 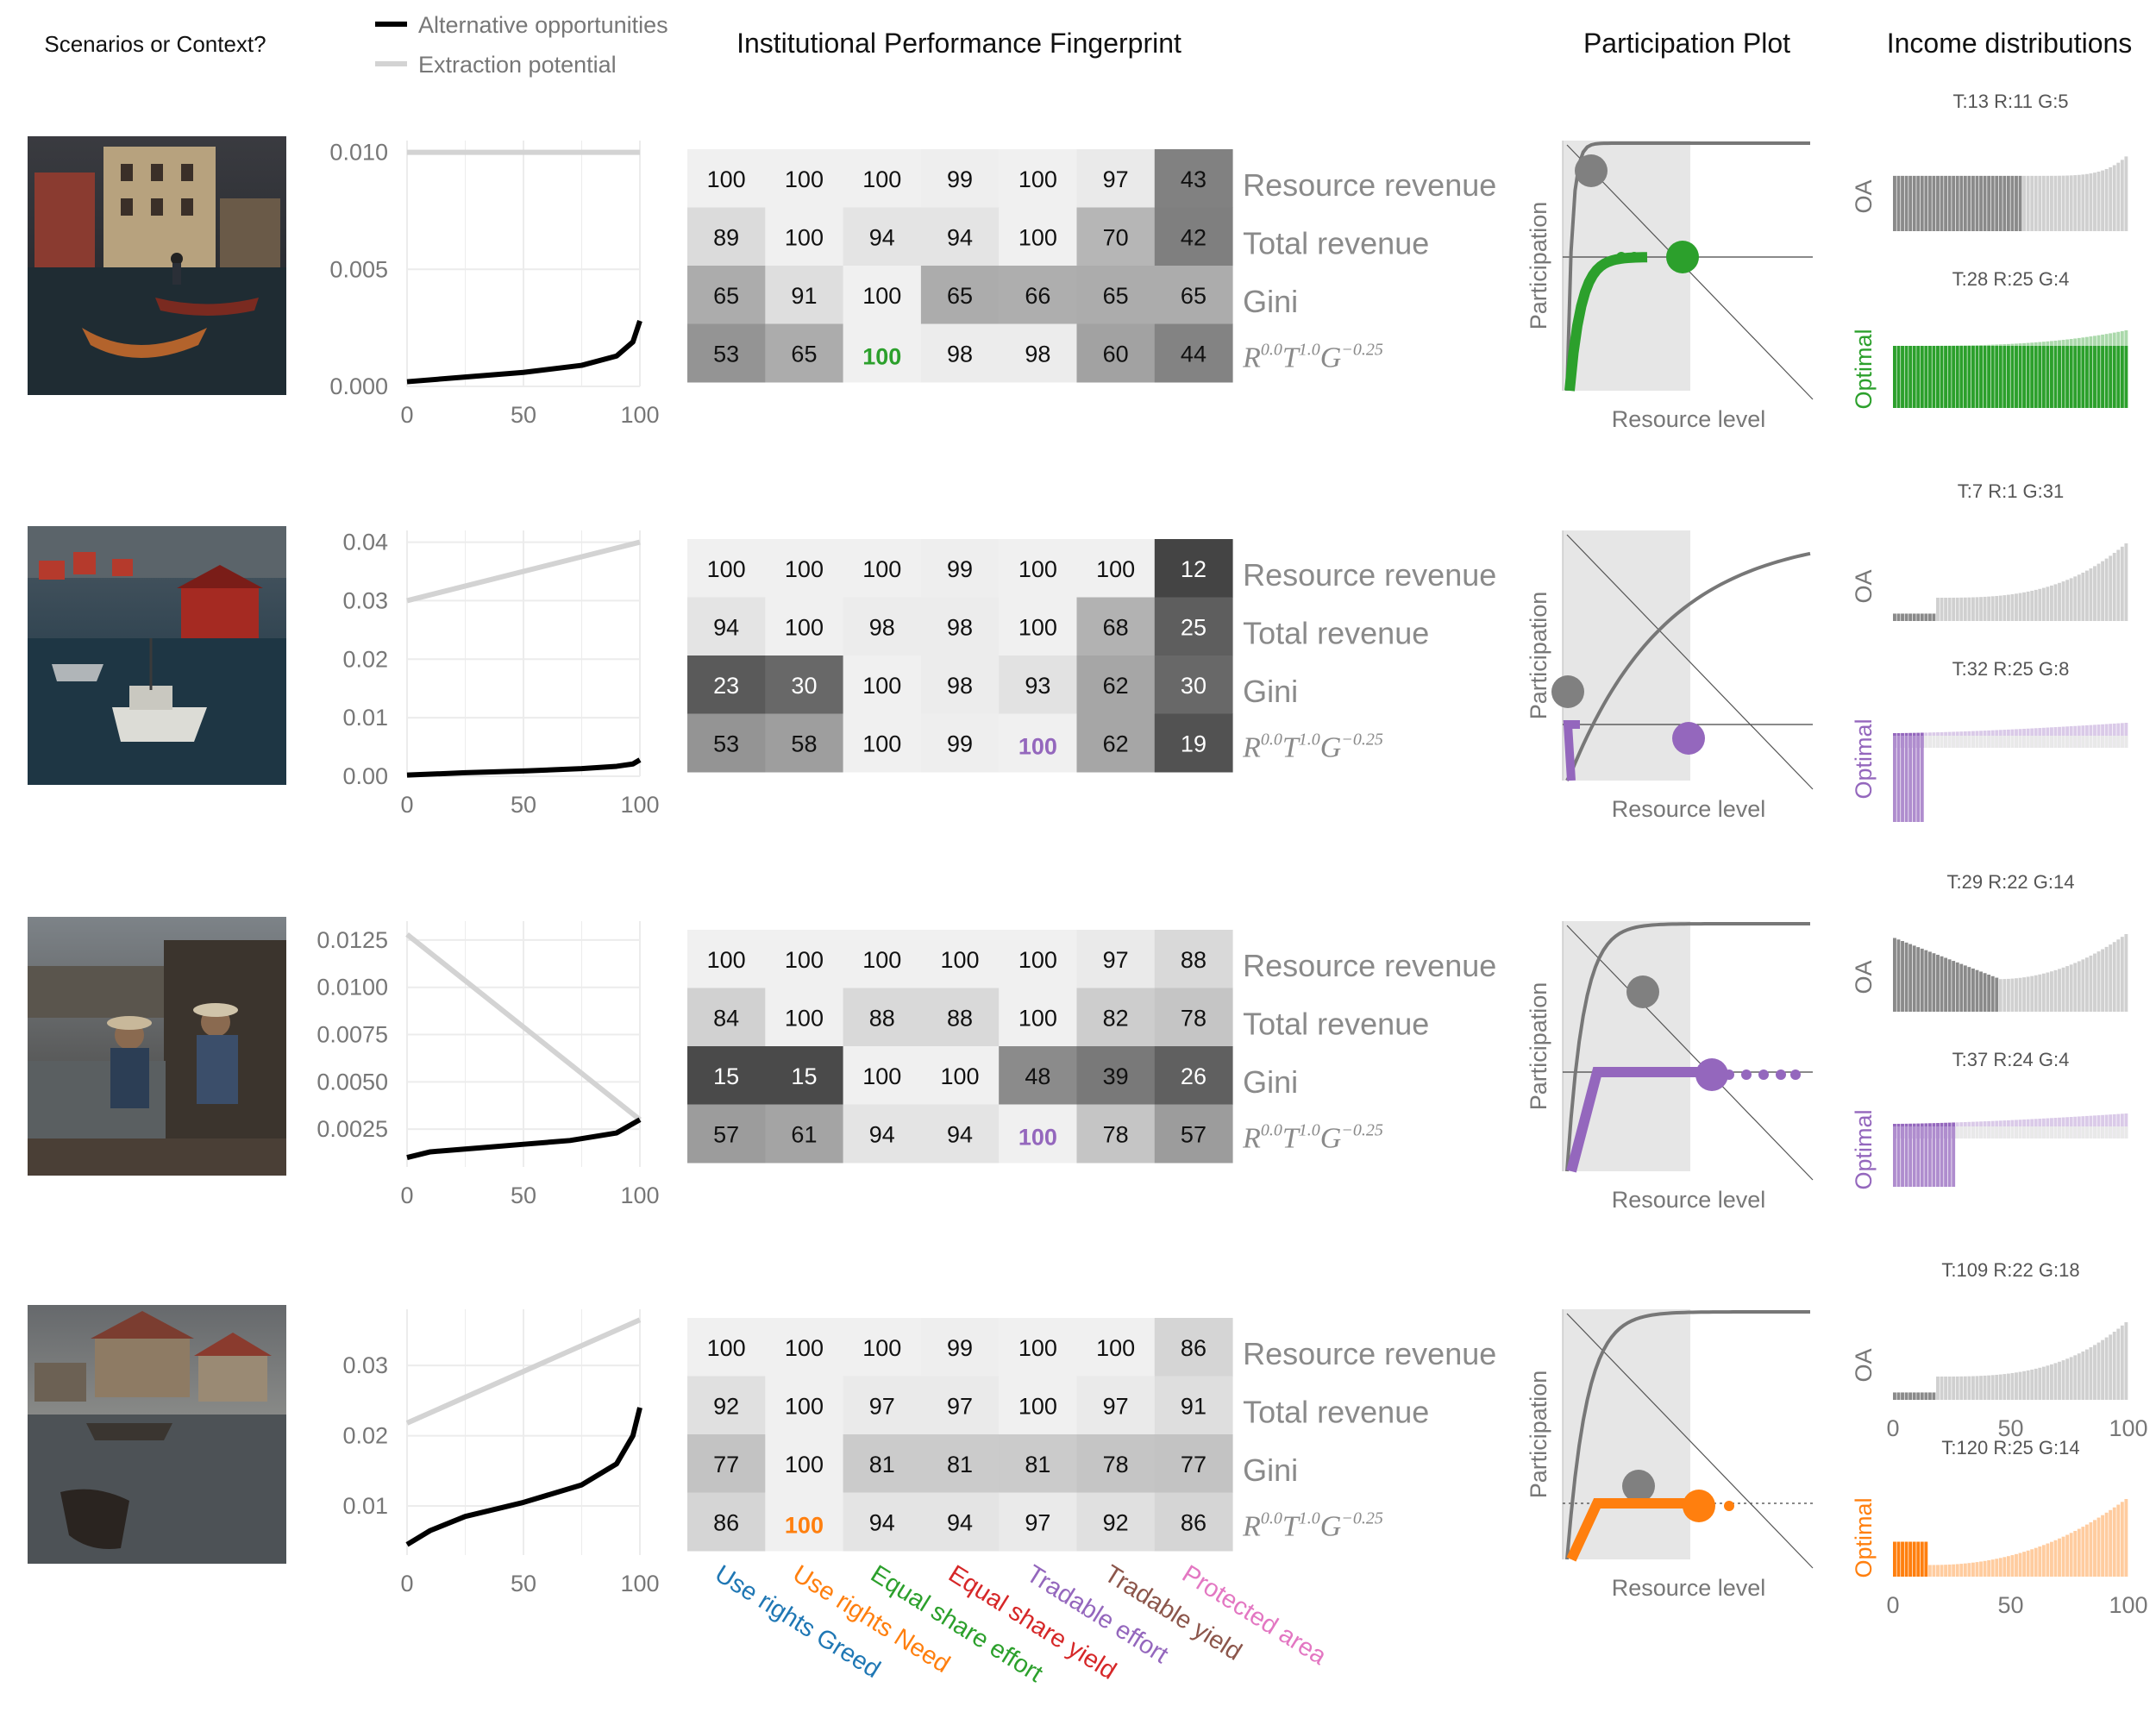 I want to click on opportunity-chart-1: 0.000 0.005 0.010 0 50 100, so click(x=494, y=284).